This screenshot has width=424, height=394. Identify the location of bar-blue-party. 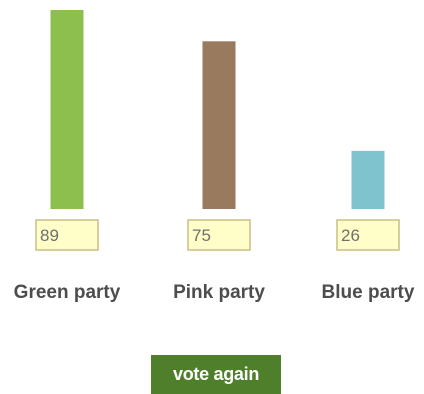
(368, 179).